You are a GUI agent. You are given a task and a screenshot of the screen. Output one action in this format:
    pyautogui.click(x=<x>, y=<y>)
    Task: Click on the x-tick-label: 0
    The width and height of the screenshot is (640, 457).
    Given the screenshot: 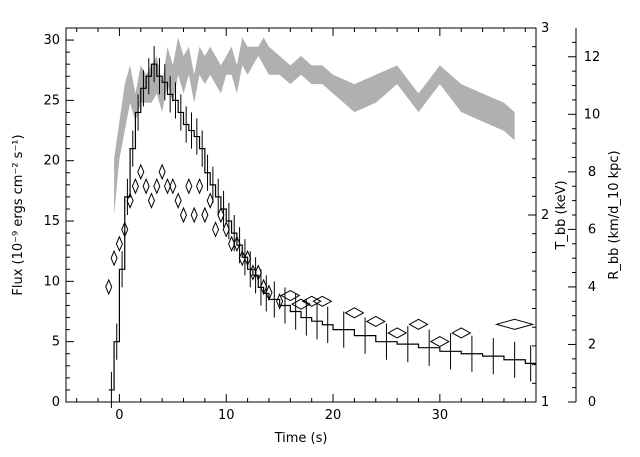 What is the action you would take?
    pyautogui.click(x=119, y=415)
    